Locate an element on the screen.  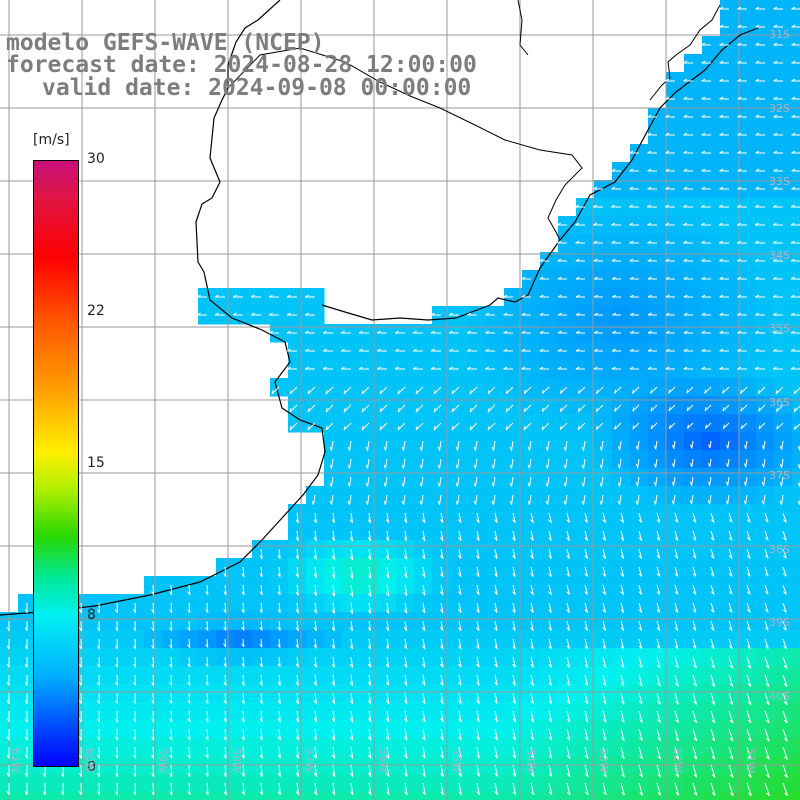
lat-label: 32S is located at coordinates (779, 108).